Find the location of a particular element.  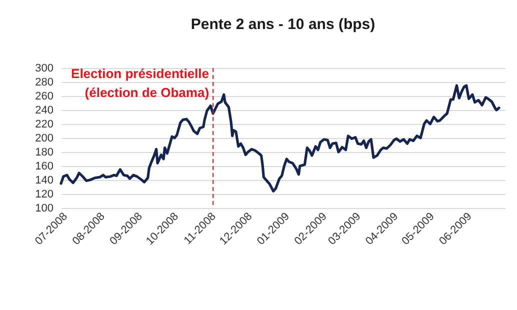

y-tick-label: 100 is located at coordinates (44, 208).